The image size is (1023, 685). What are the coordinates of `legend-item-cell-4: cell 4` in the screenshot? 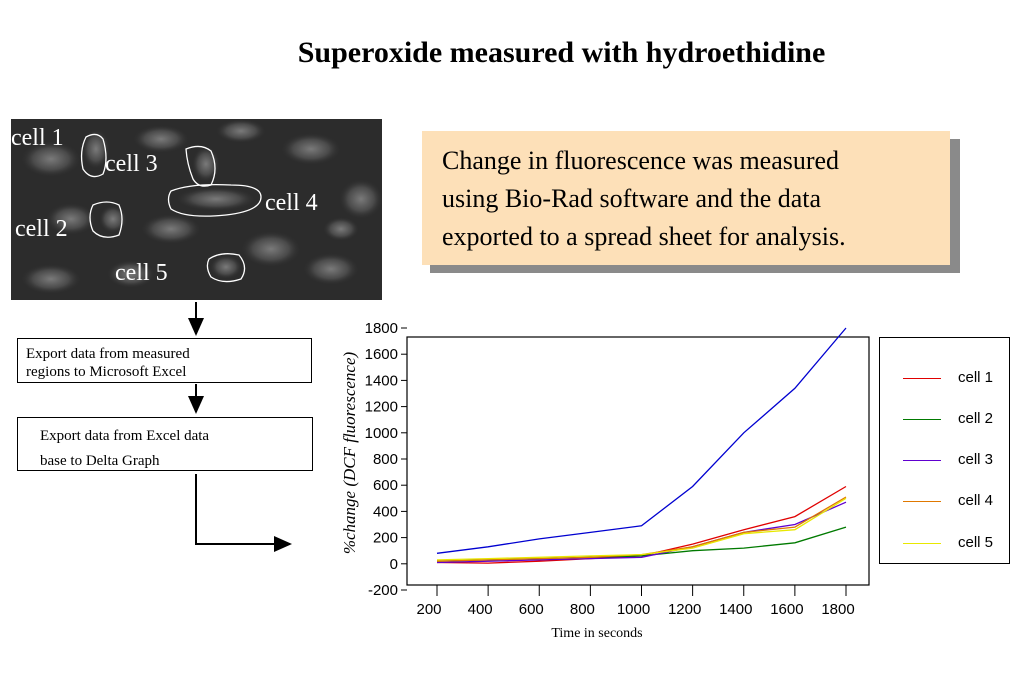 It's located at (945, 502).